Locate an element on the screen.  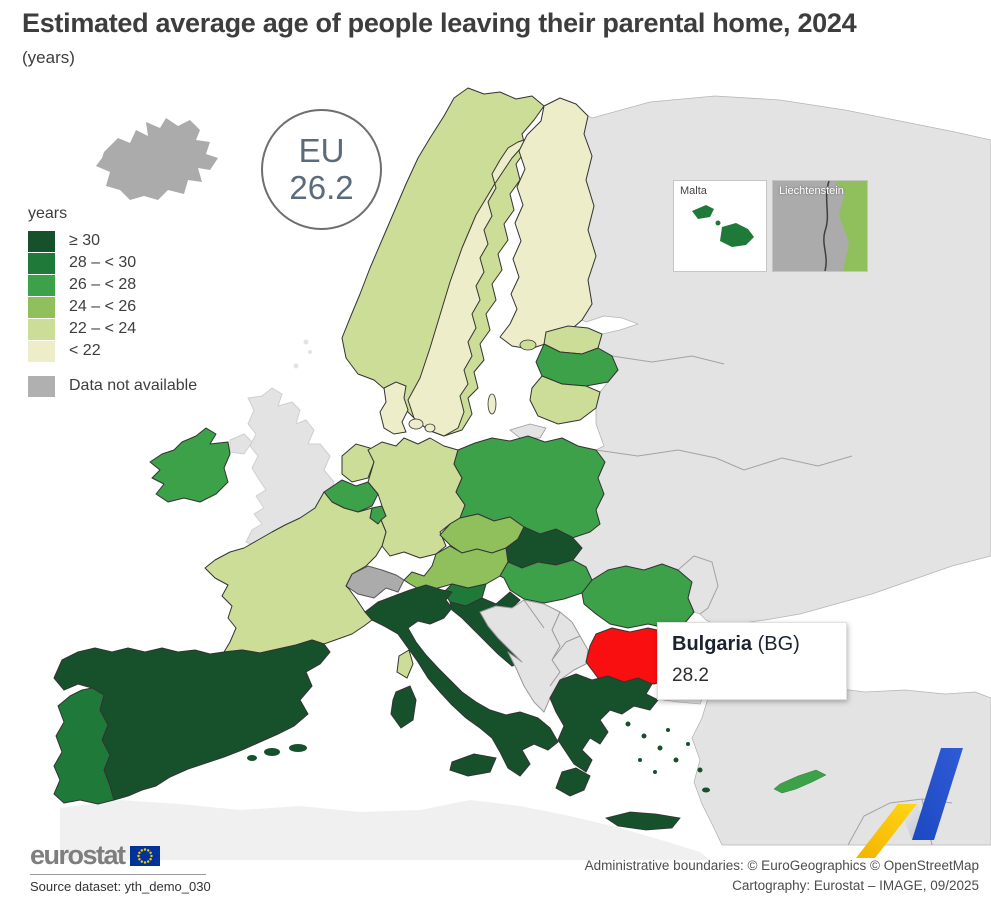
legend-label: ≥ 30 is located at coordinates (85, 240).